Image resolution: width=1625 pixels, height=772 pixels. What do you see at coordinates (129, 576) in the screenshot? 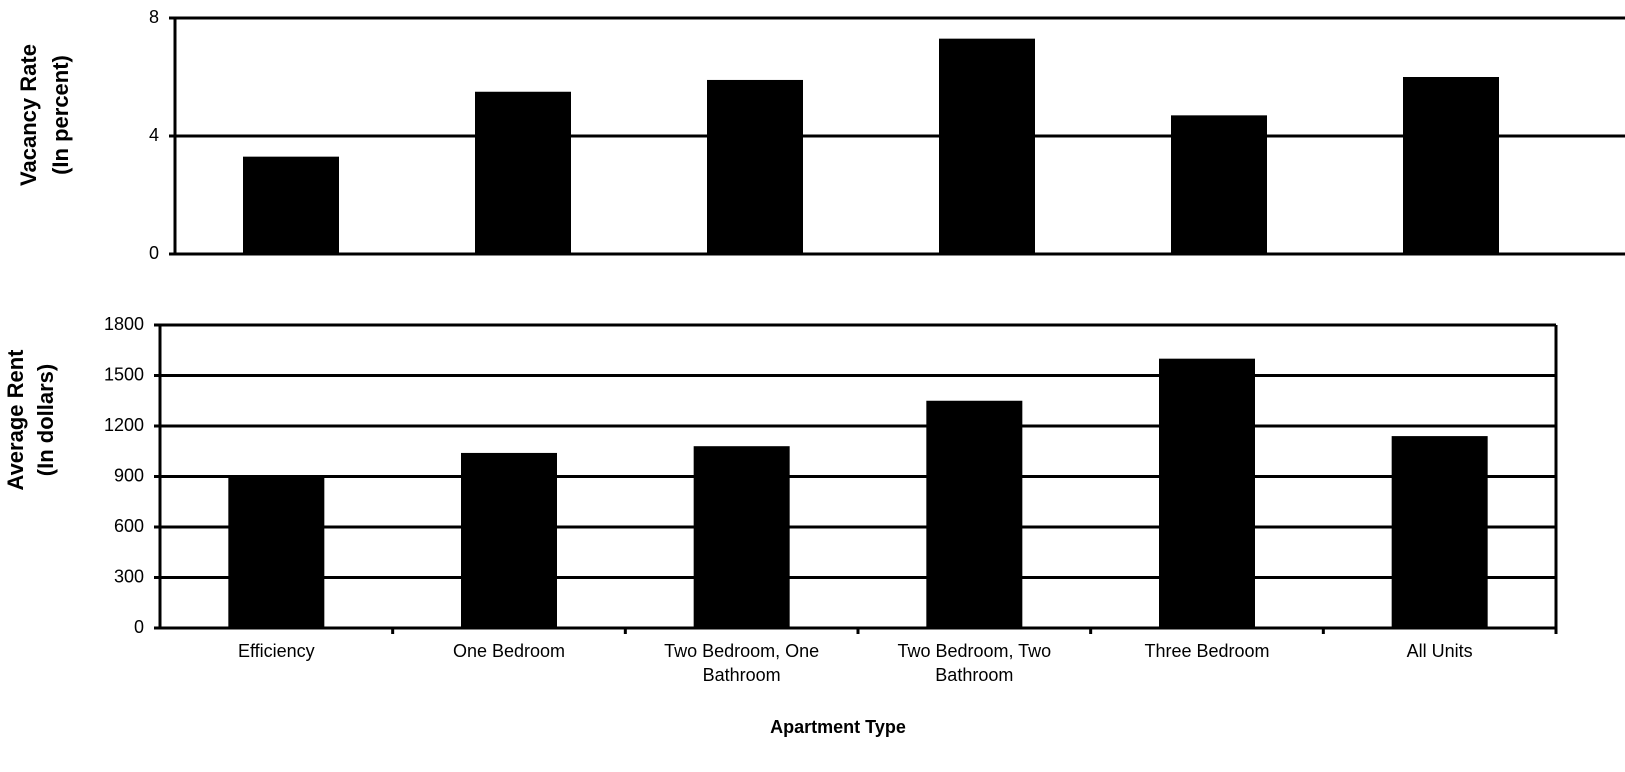
I see `y-tick-label: 300` at bounding box center [129, 576].